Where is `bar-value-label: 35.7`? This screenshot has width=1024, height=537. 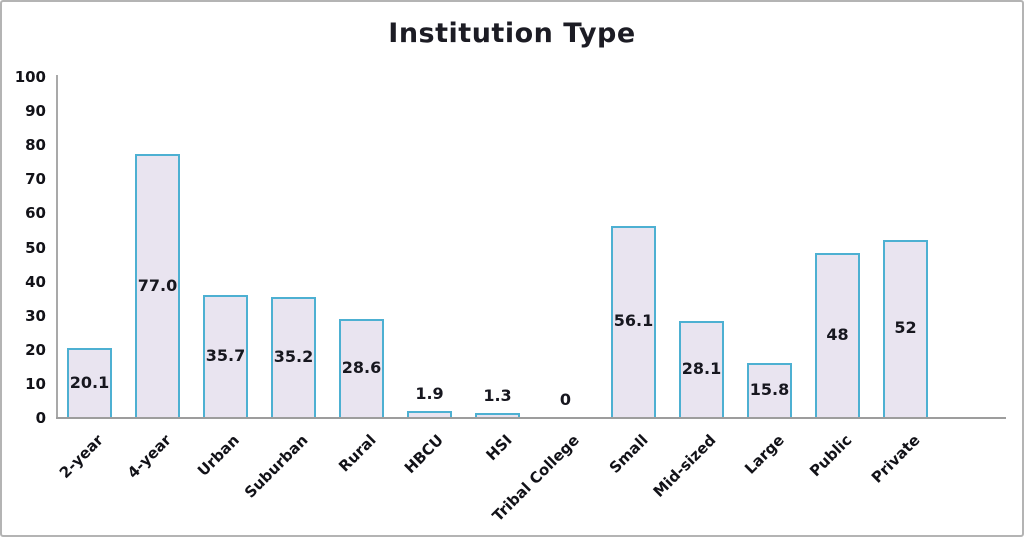
bar-value-label: 35.7 is located at coordinates (225, 356).